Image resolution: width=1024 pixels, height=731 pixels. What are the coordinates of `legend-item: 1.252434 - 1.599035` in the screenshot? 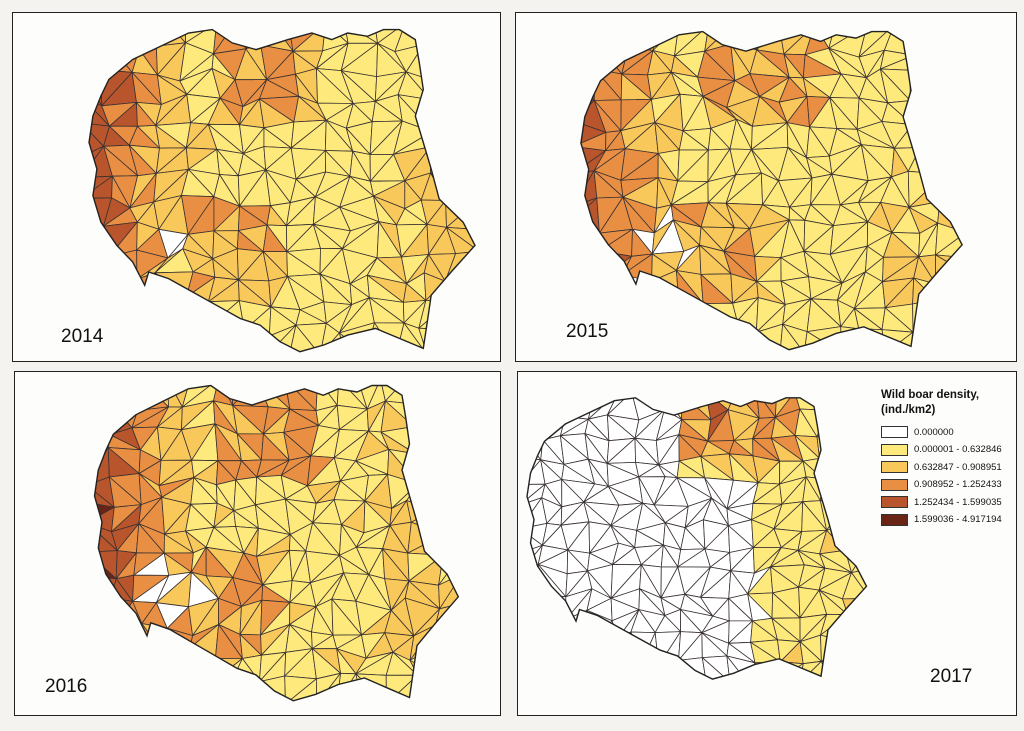 It's located at (944, 502).